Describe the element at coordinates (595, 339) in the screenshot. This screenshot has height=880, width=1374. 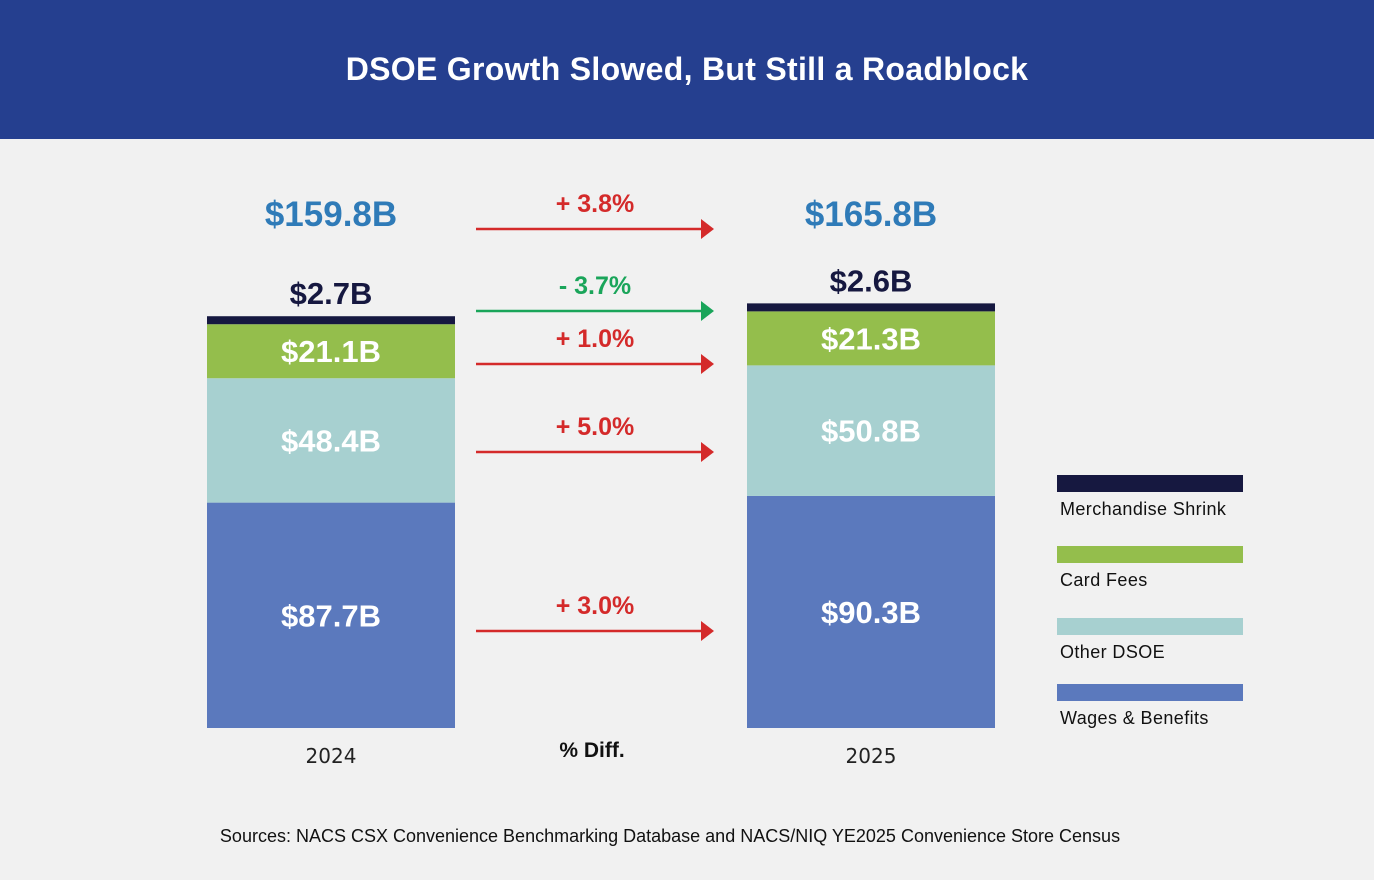
I see `change-card-fees-pct-label: + 1.0%` at that location.